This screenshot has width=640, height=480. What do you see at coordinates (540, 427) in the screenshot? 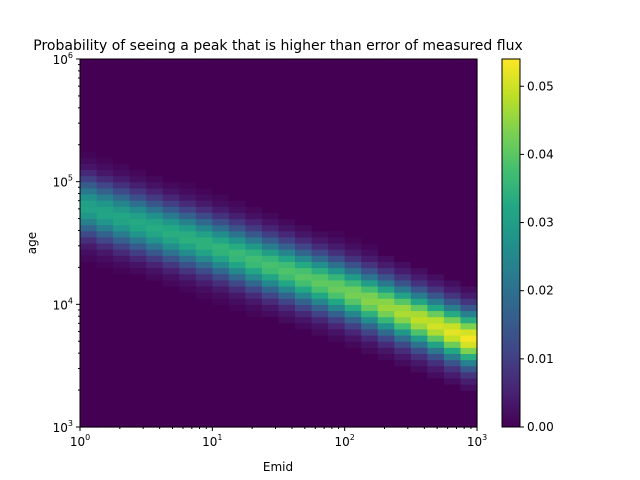
I see `colorbar-tick-label: 0.00` at bounding box center [540, 427].